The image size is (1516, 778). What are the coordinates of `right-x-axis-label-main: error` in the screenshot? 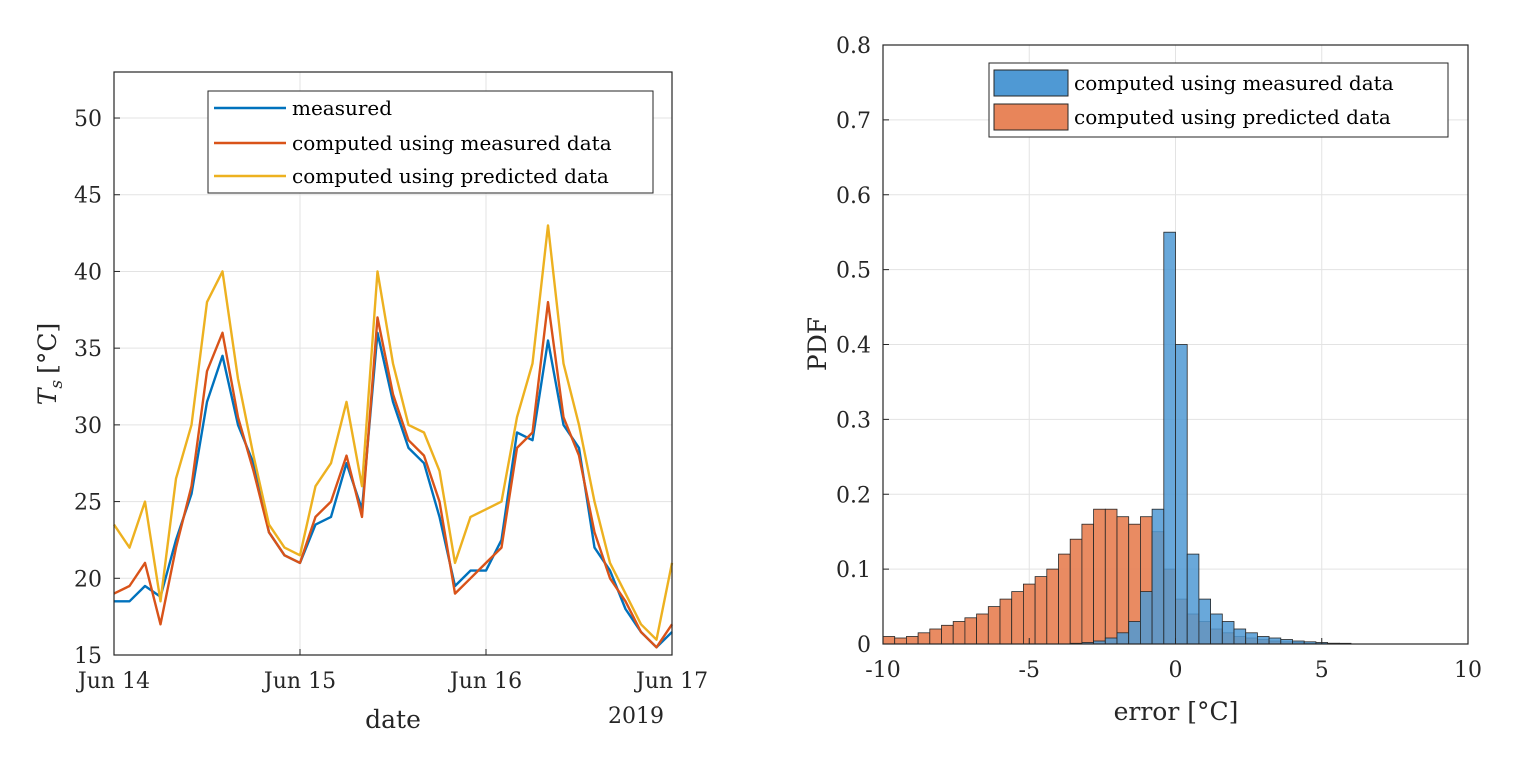 It's located at (1147, 711).